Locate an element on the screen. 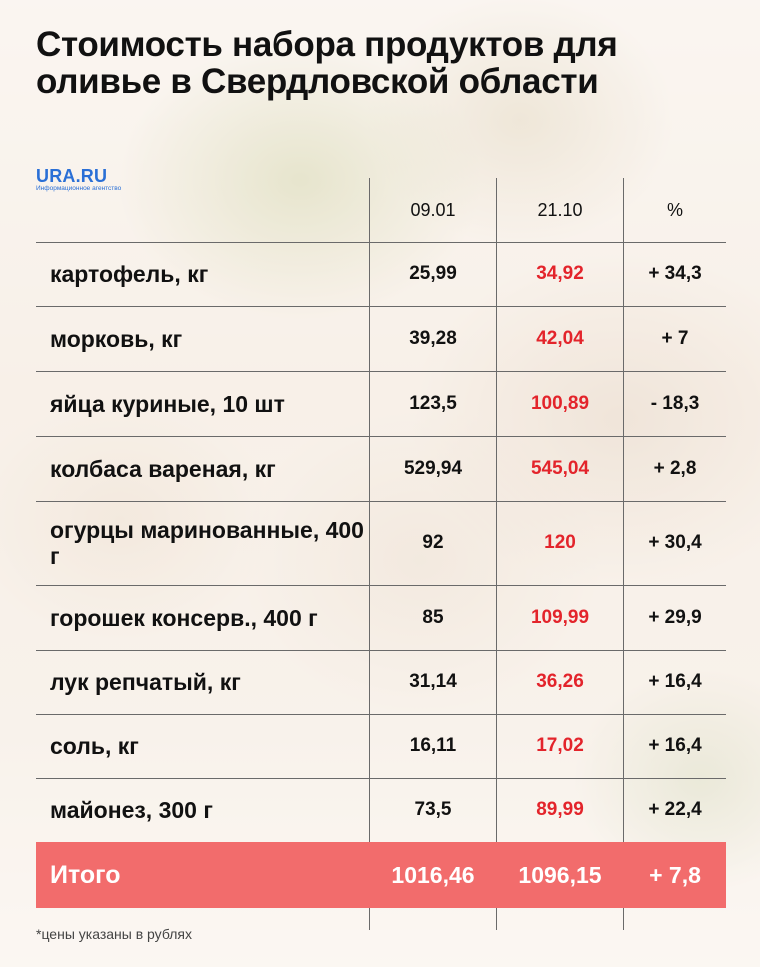 The image size is (760, 967). row-label: соль, кг is located at coordinates (94, 746).